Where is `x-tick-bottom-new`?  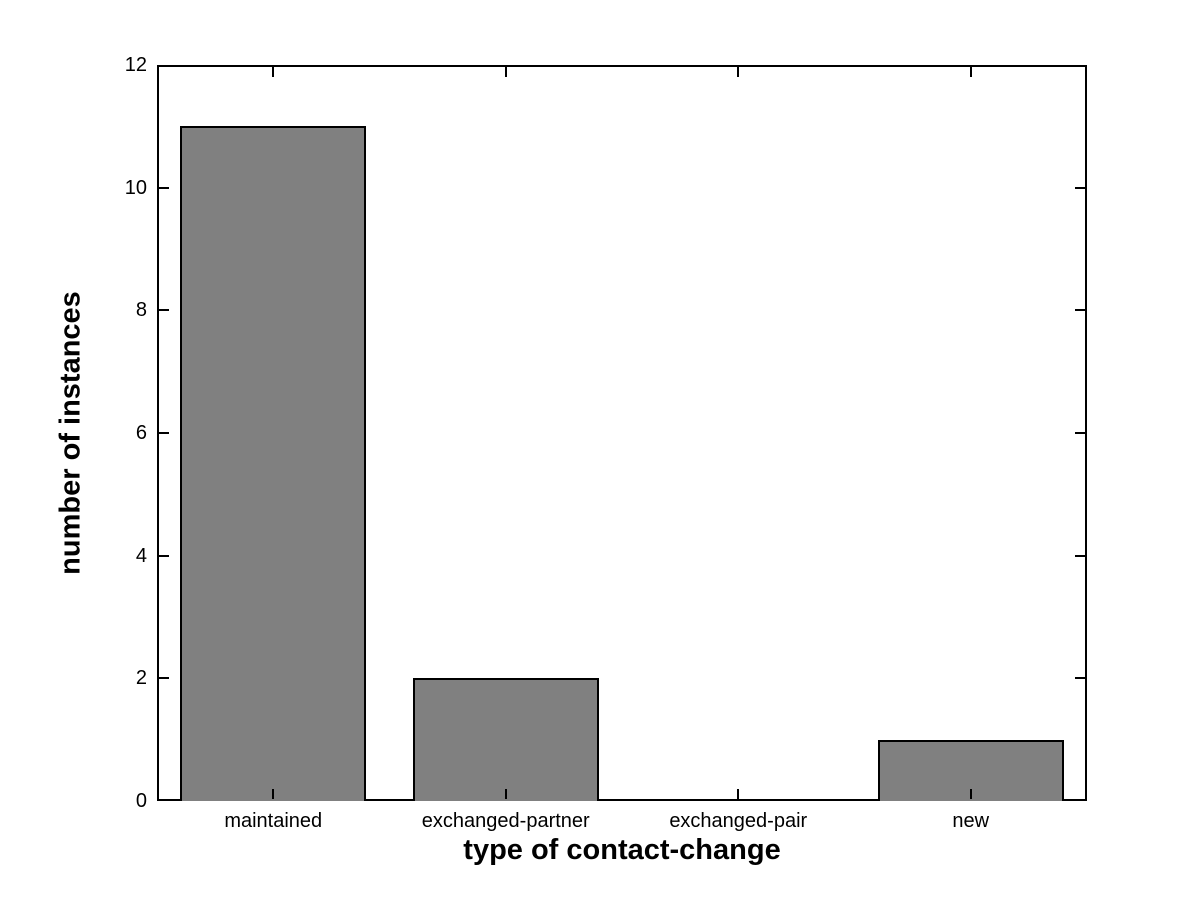 x-tick-bottom-new is located at coordinates (970, 794).